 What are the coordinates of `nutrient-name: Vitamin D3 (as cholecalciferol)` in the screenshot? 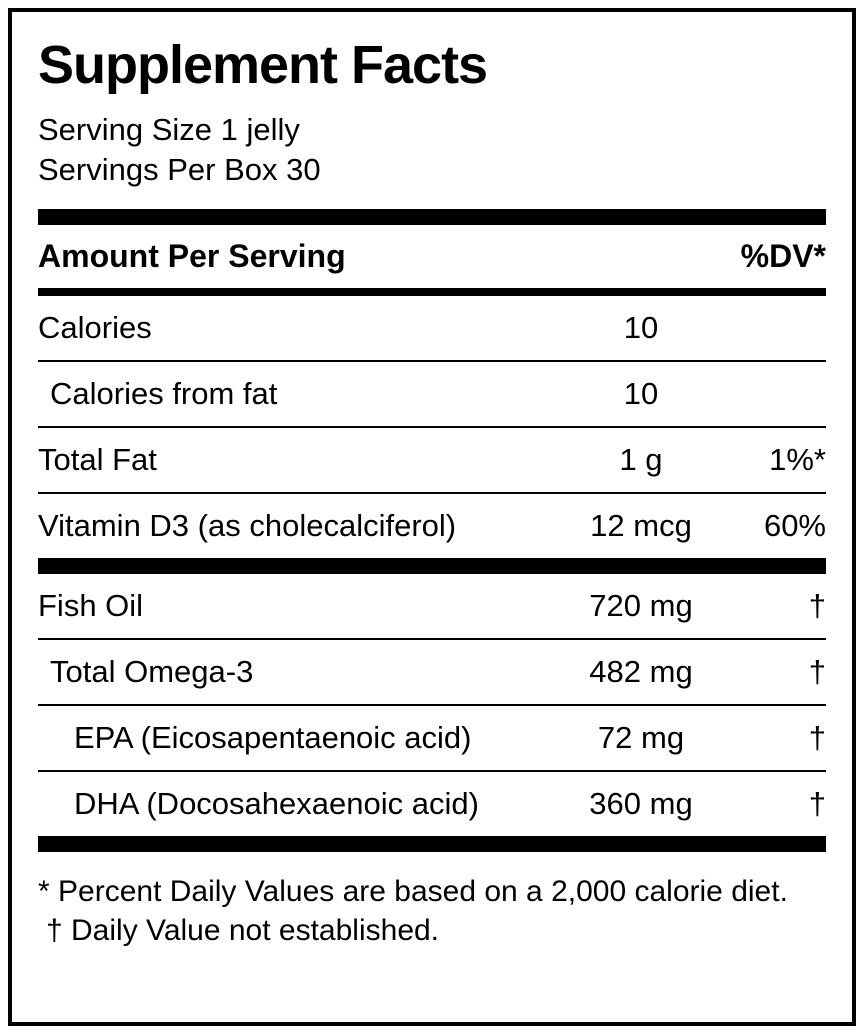 It's located at (247, 525).